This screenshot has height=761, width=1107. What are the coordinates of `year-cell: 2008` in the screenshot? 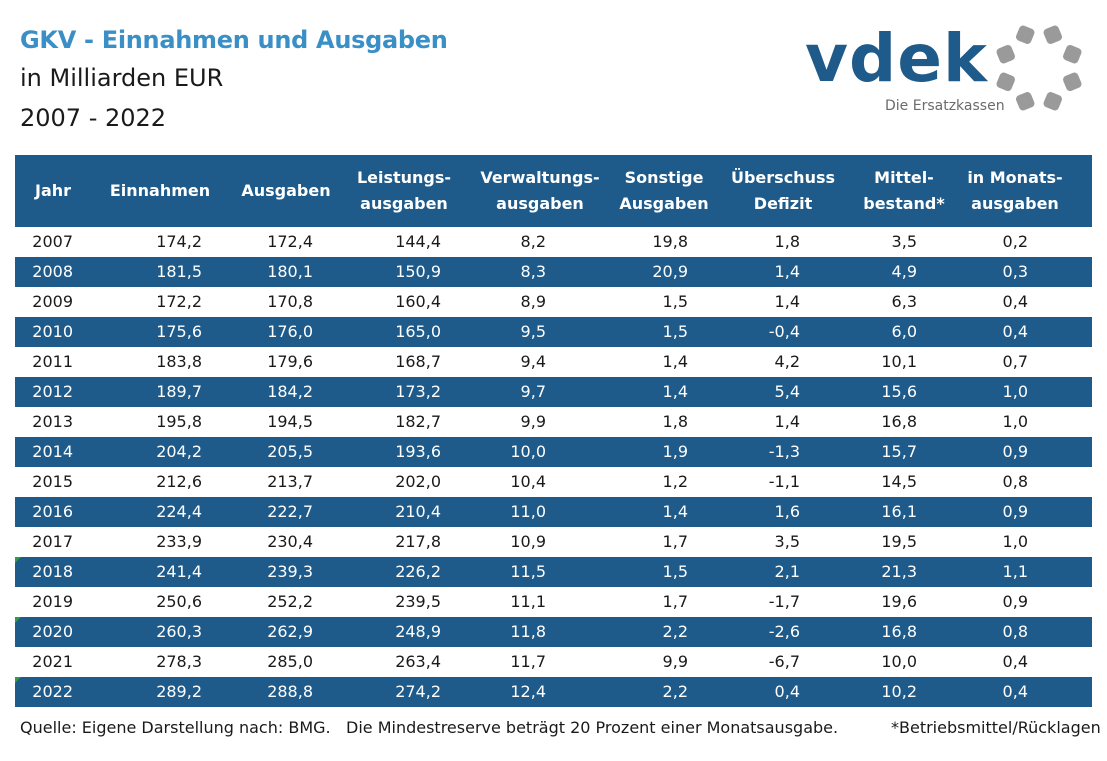 It's located at (52, 271).